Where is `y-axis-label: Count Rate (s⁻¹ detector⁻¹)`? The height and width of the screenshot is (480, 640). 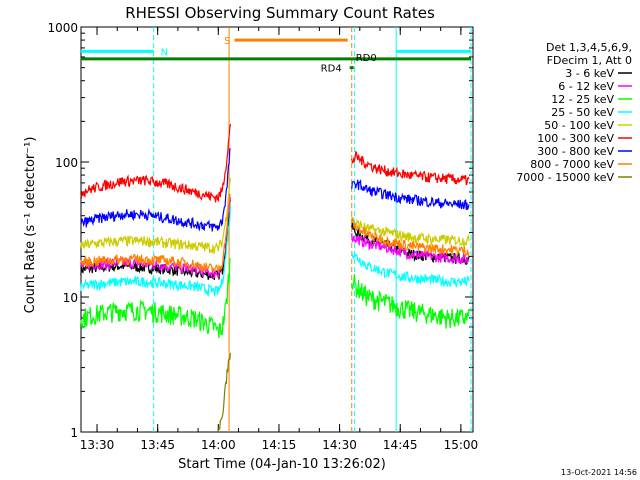 y-axis-label: Count Rate (s⁻¹ detector⁻¹) is located at coordinates (30, 225).